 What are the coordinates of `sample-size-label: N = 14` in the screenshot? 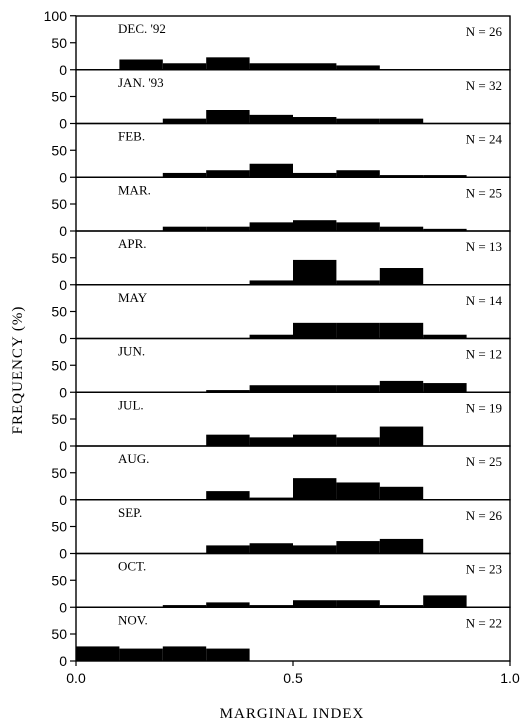 It's located at (484, 300).